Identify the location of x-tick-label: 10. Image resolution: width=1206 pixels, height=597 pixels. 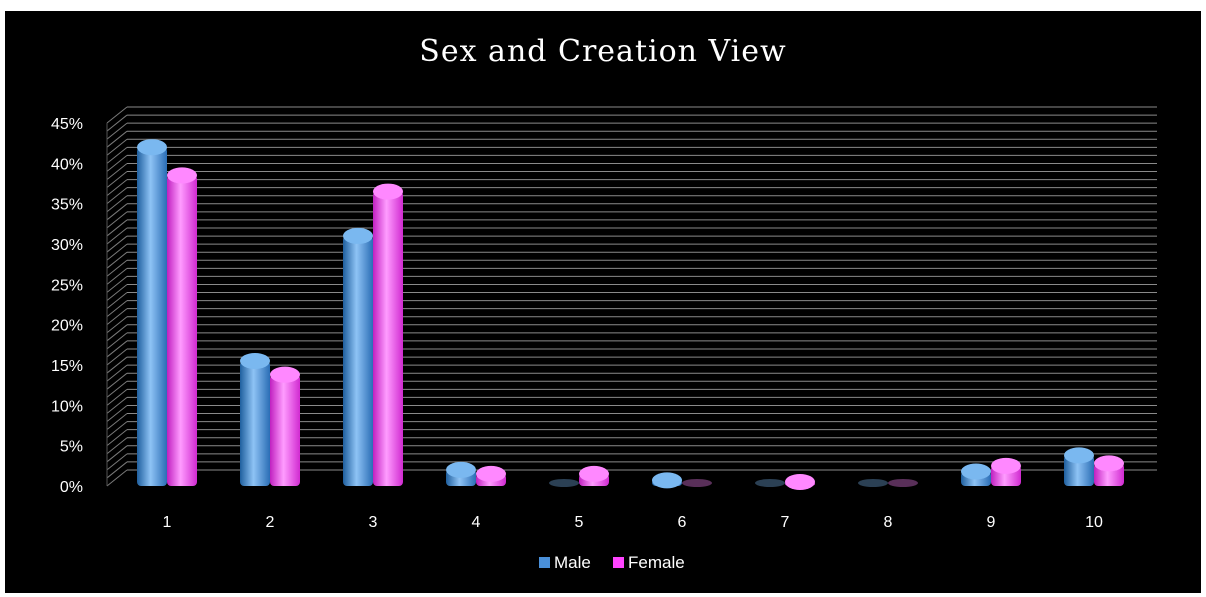
(1094, 522).